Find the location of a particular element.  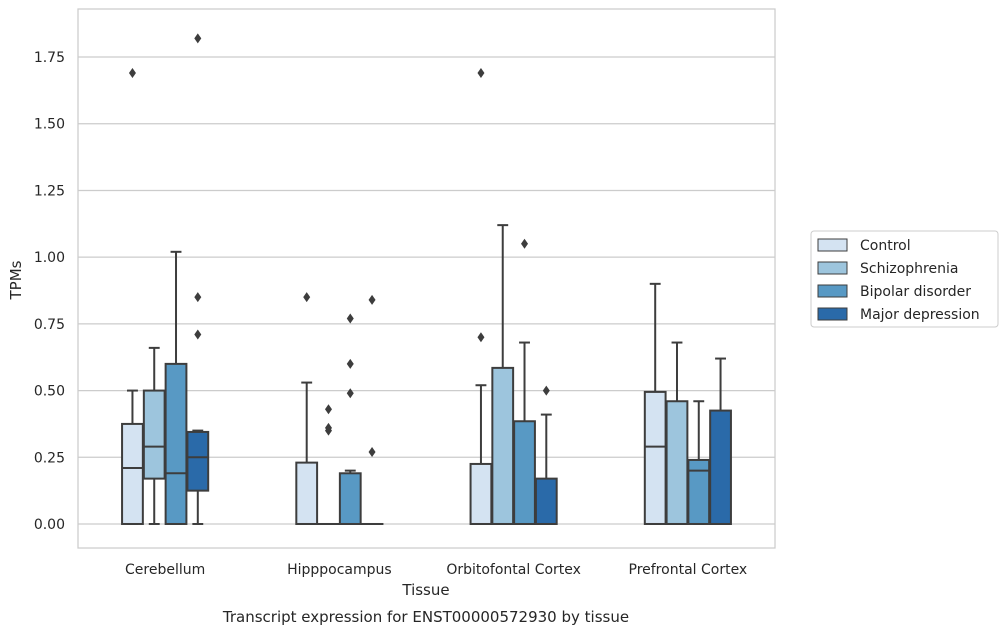

x-tick-label: Orbitofontal Cortex is located at coordinates (513, 570).